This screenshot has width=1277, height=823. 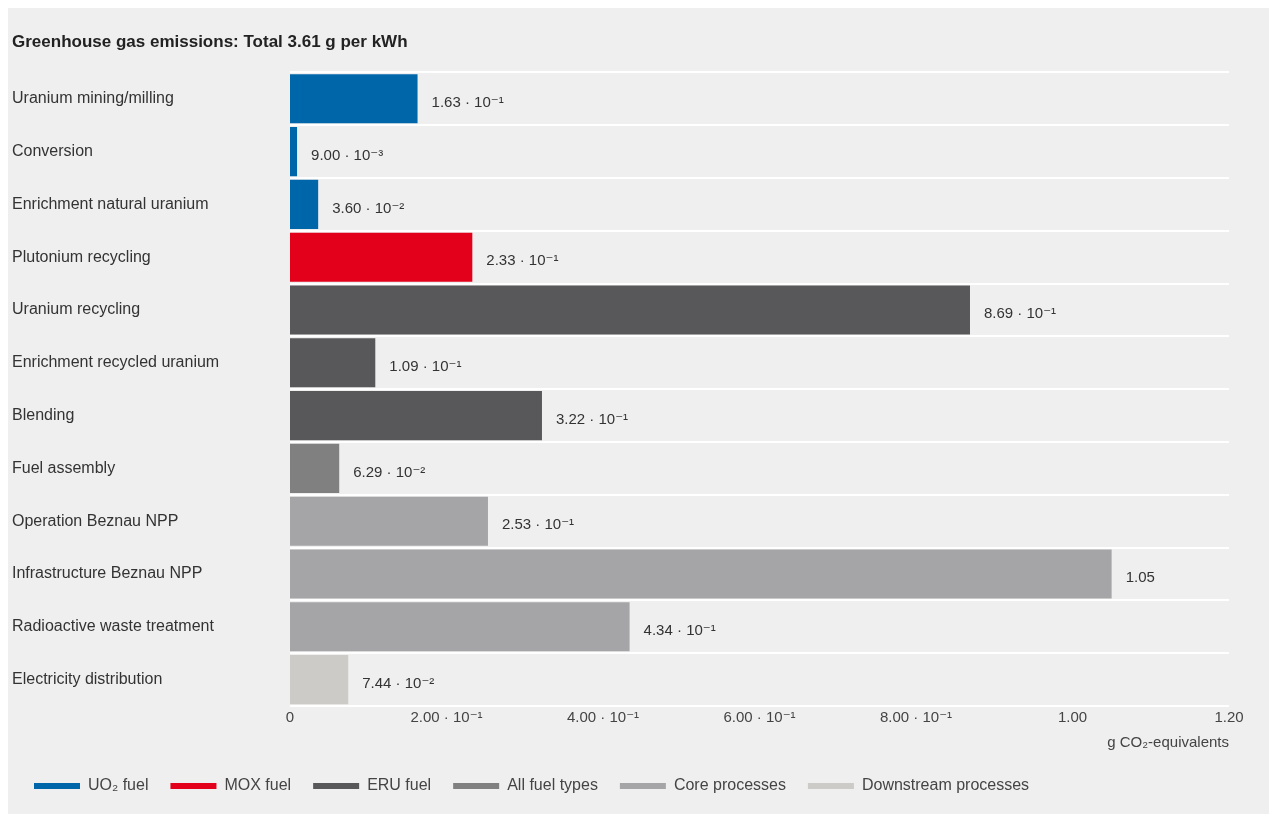 What do you see at coordinates (425, 365) in the screenshot?
I see `data-label: 1.09 · 10⁻¹` at bounding box center [425, 365].